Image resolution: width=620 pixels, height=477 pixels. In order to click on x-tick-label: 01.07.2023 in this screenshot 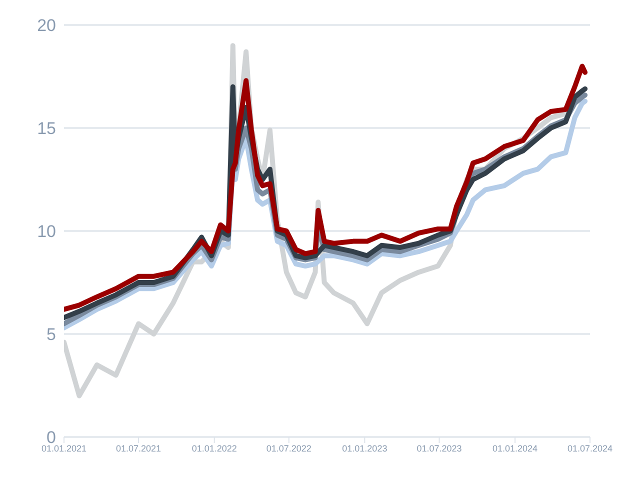, I will do `click(439, 448)`.